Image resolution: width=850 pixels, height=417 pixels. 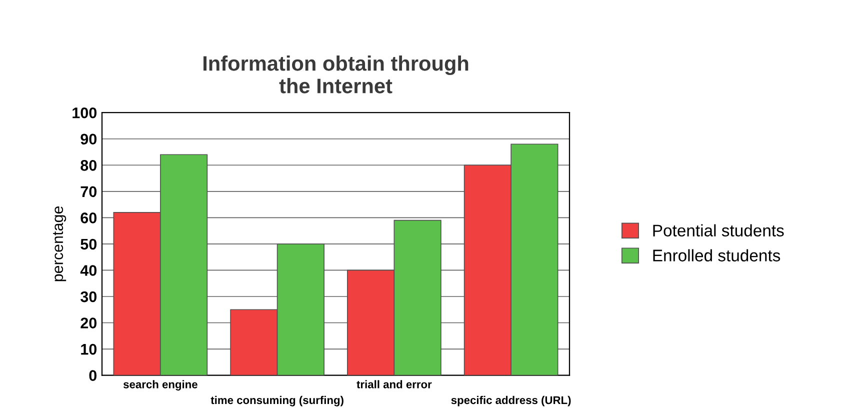 I want to click on legend-label: Potential students, so click(x=718, y=230).